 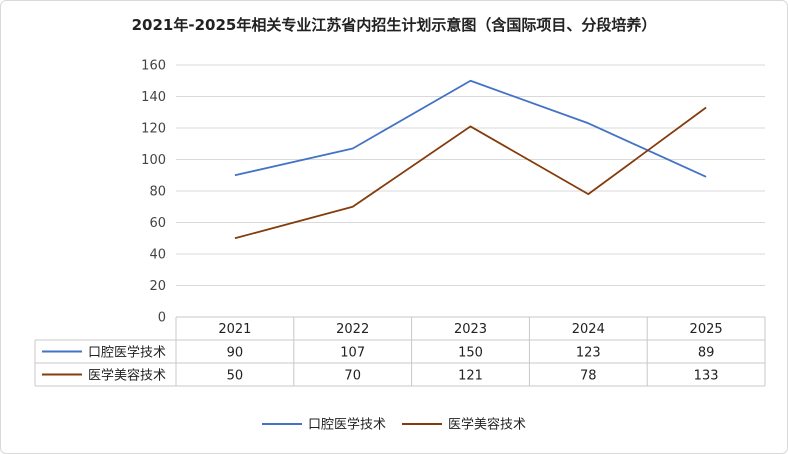 I want to click on legend-label: 口腔医学技术, so click(x=347, y=425).